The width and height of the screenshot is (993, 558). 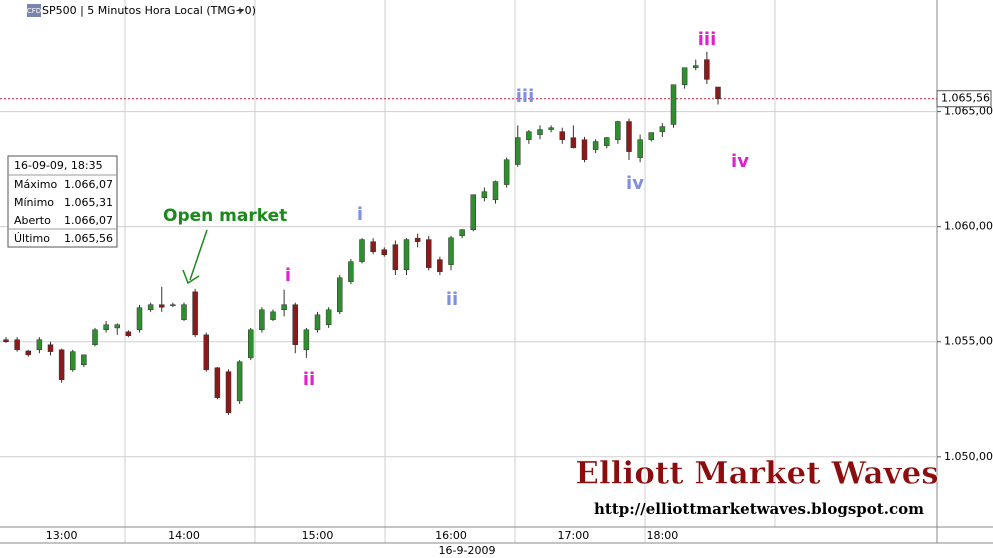 What do you see at coordinates (968, 226) in the screenshot?
I see `y-tick-label: 1.060,00` at bounding box center [968, 226].